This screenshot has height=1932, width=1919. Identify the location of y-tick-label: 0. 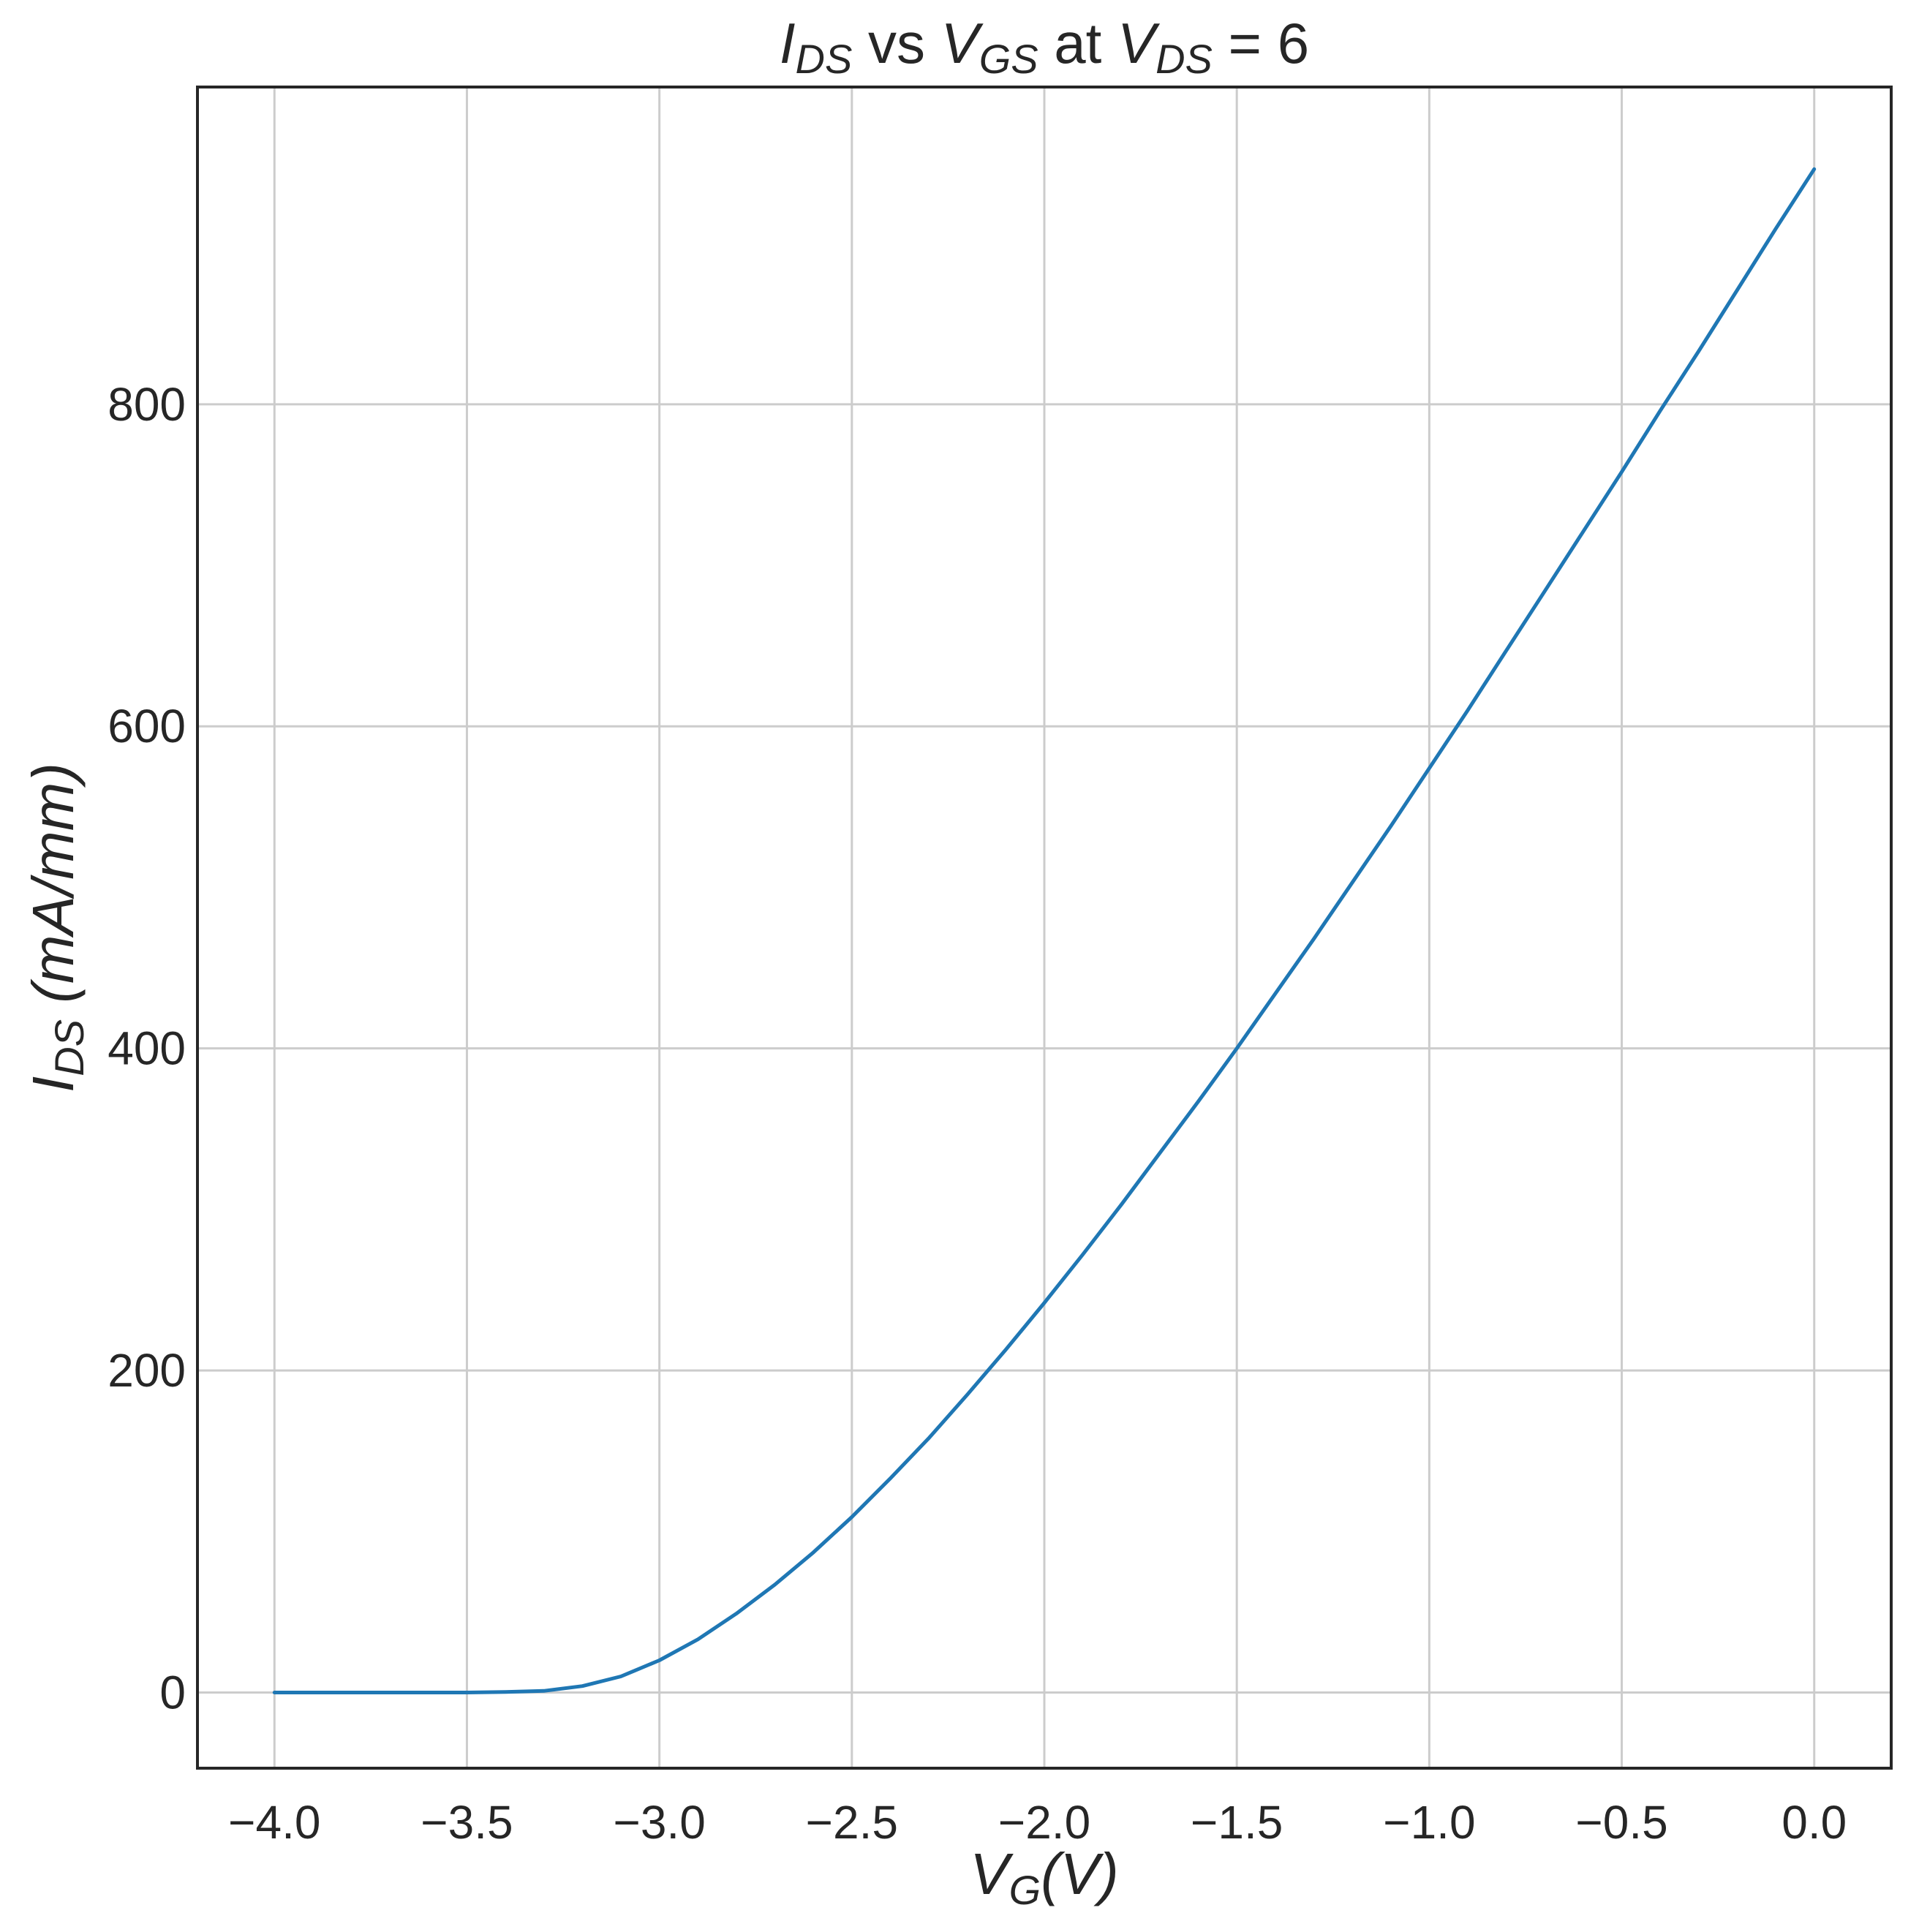
(172, 1693).